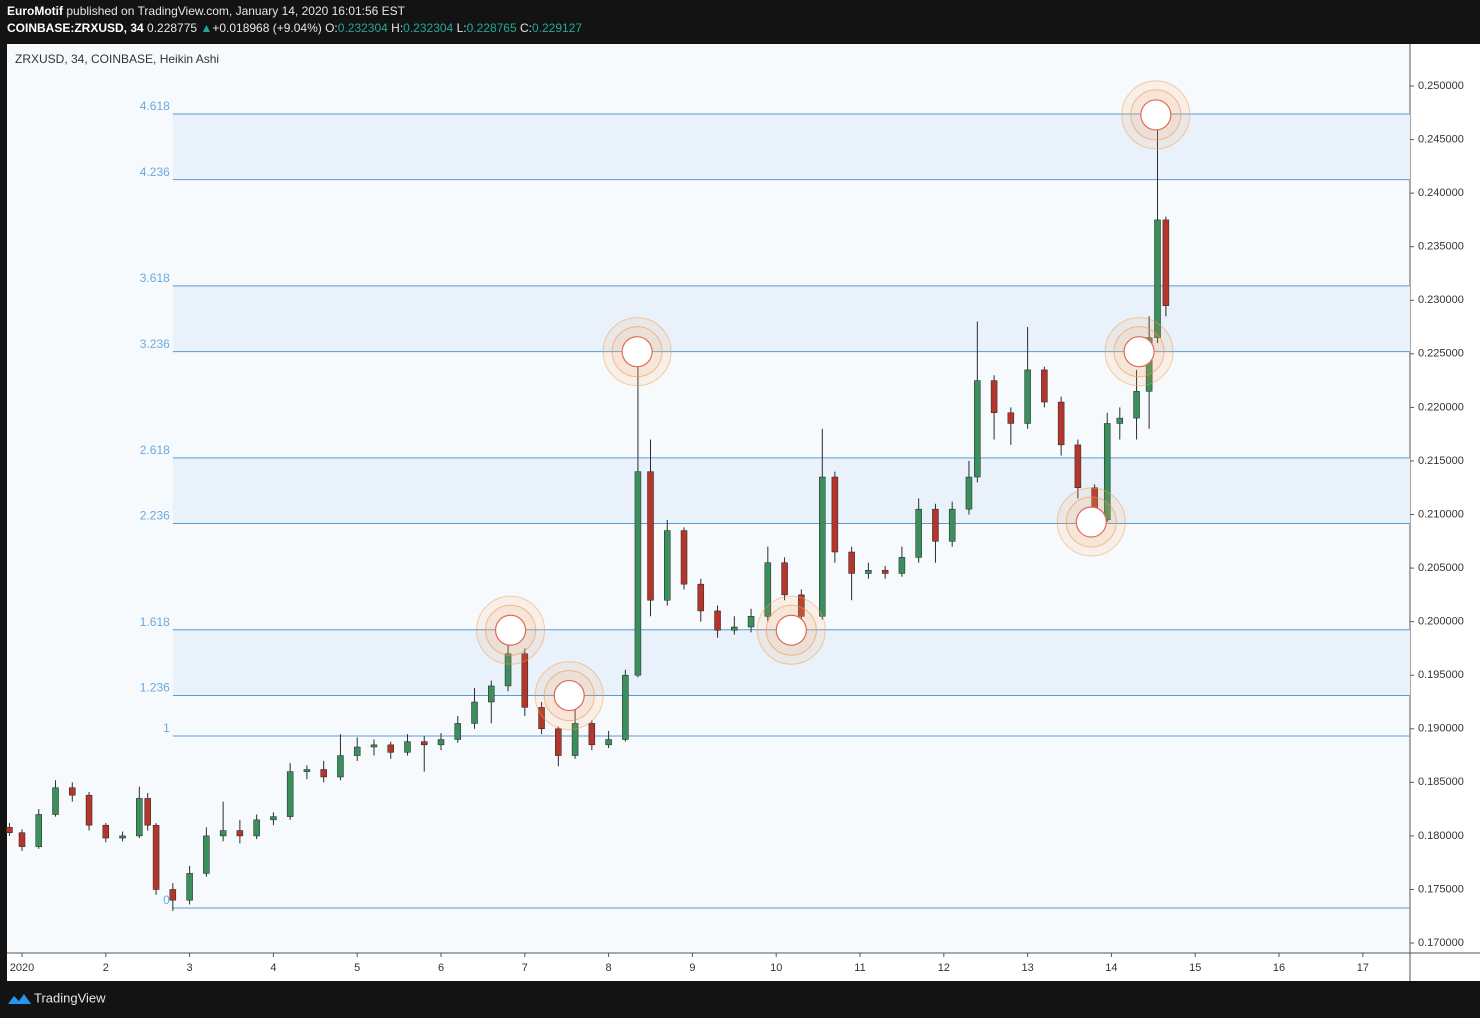  Describe the element at coordinates (363, 28) in the screenshot. I see `o-value: 0.232304` at that location.